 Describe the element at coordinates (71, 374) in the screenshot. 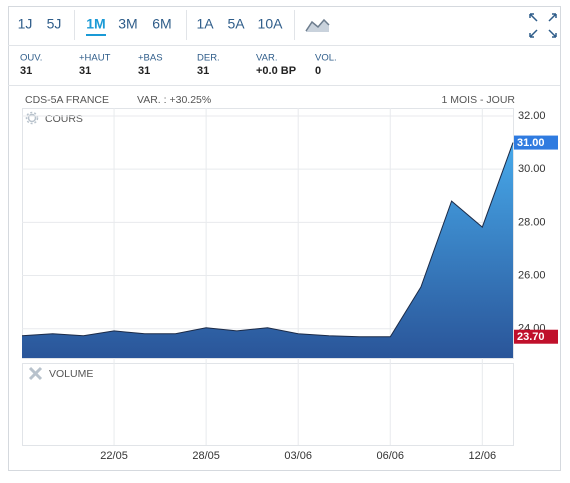

I see `volume-panel-label: VOLUME` at that location.